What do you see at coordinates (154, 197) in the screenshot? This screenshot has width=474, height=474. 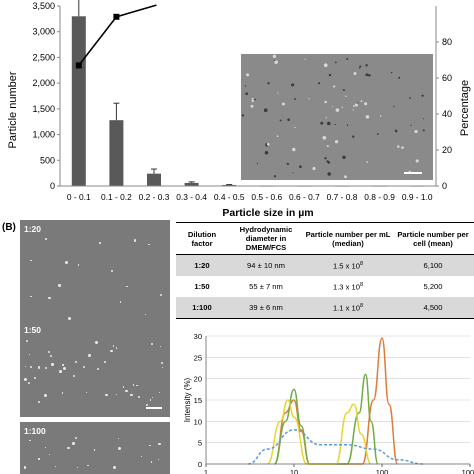 I see `x-tick-label: 0.2 - 0.3` at bounding box center [154, 197].